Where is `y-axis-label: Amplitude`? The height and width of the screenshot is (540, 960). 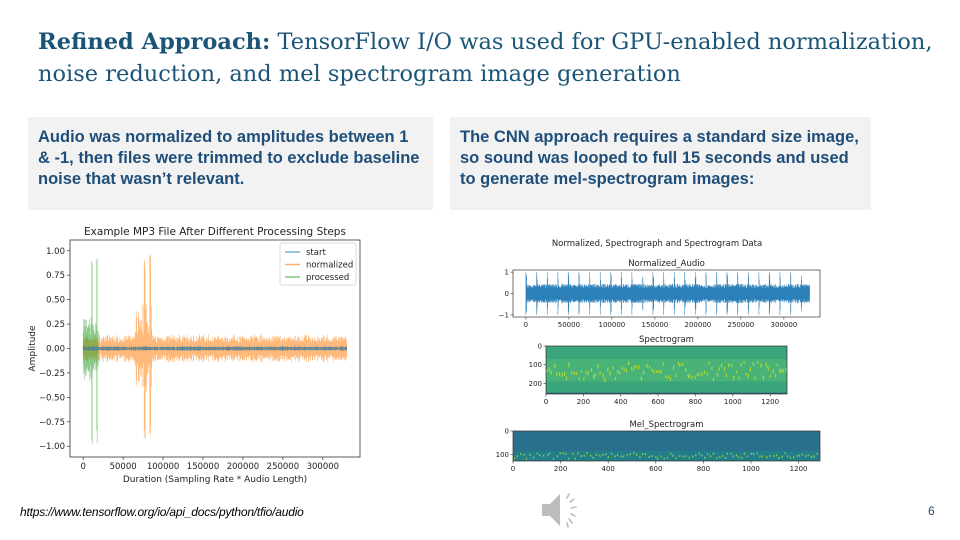
y-axis-label: Amplitude is located at coordinates (33, 348).